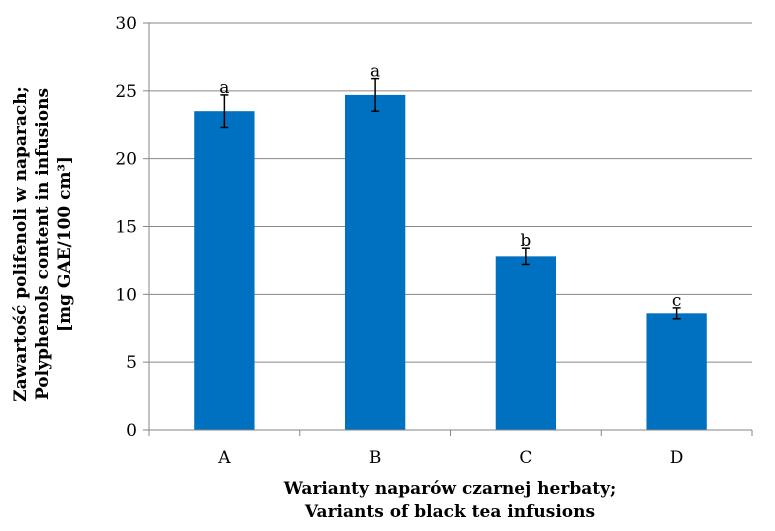 This screenshot has width=775, height=531. I want to click on x-tick-label-D: D, so click(677, 458).